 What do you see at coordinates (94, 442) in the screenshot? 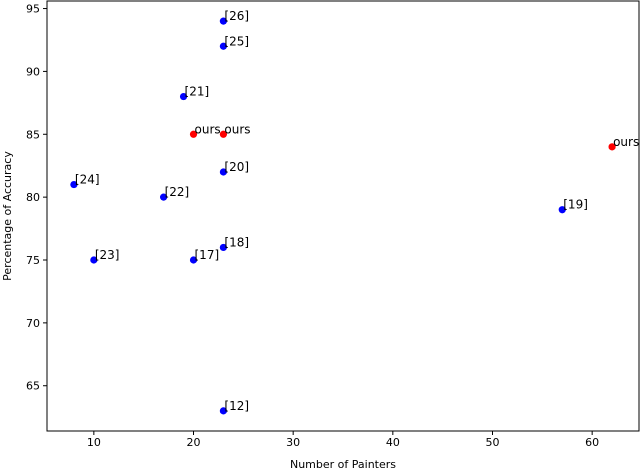
I see `x-tick-label: 10` at bounding box center [94, 442].